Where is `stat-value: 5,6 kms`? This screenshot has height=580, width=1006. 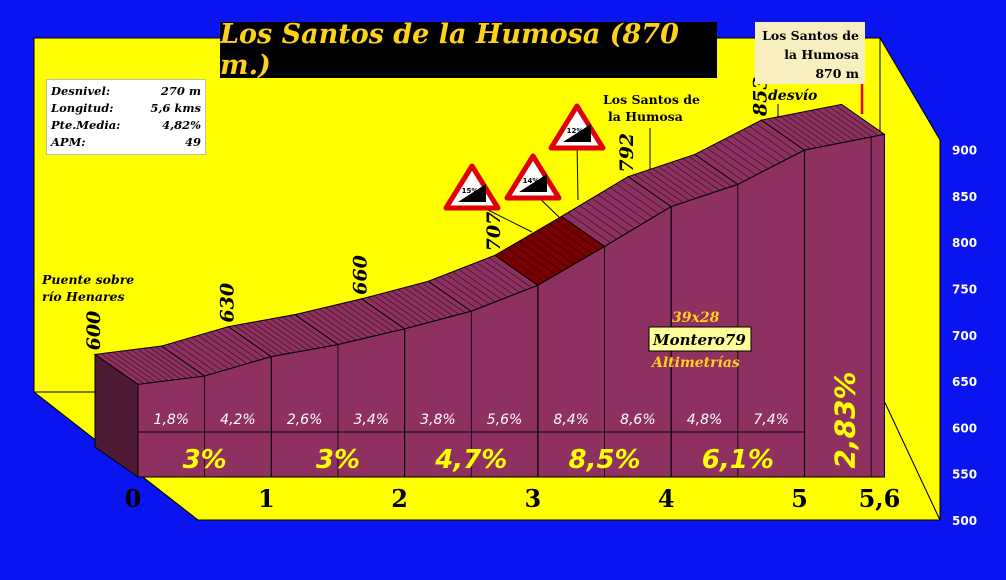 stat-value: 5,6 kms is located at coordinates (175, 108).